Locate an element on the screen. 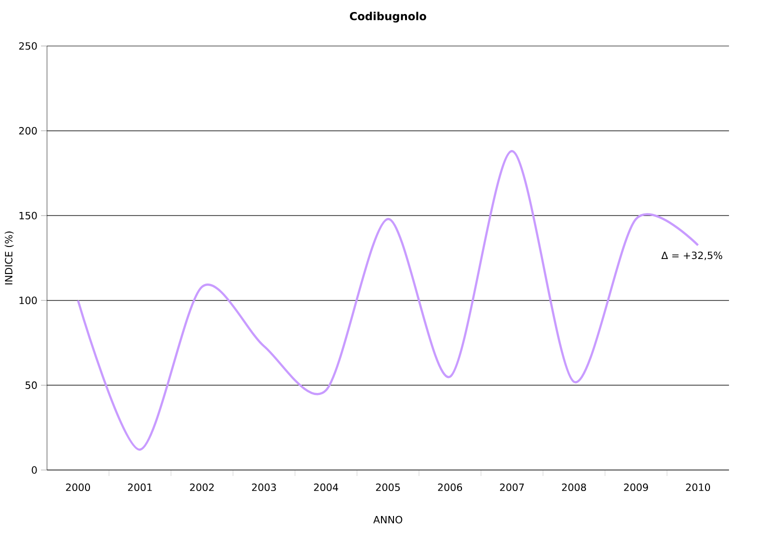  y-tick-label: 150 is located at coordinates (28, 216).